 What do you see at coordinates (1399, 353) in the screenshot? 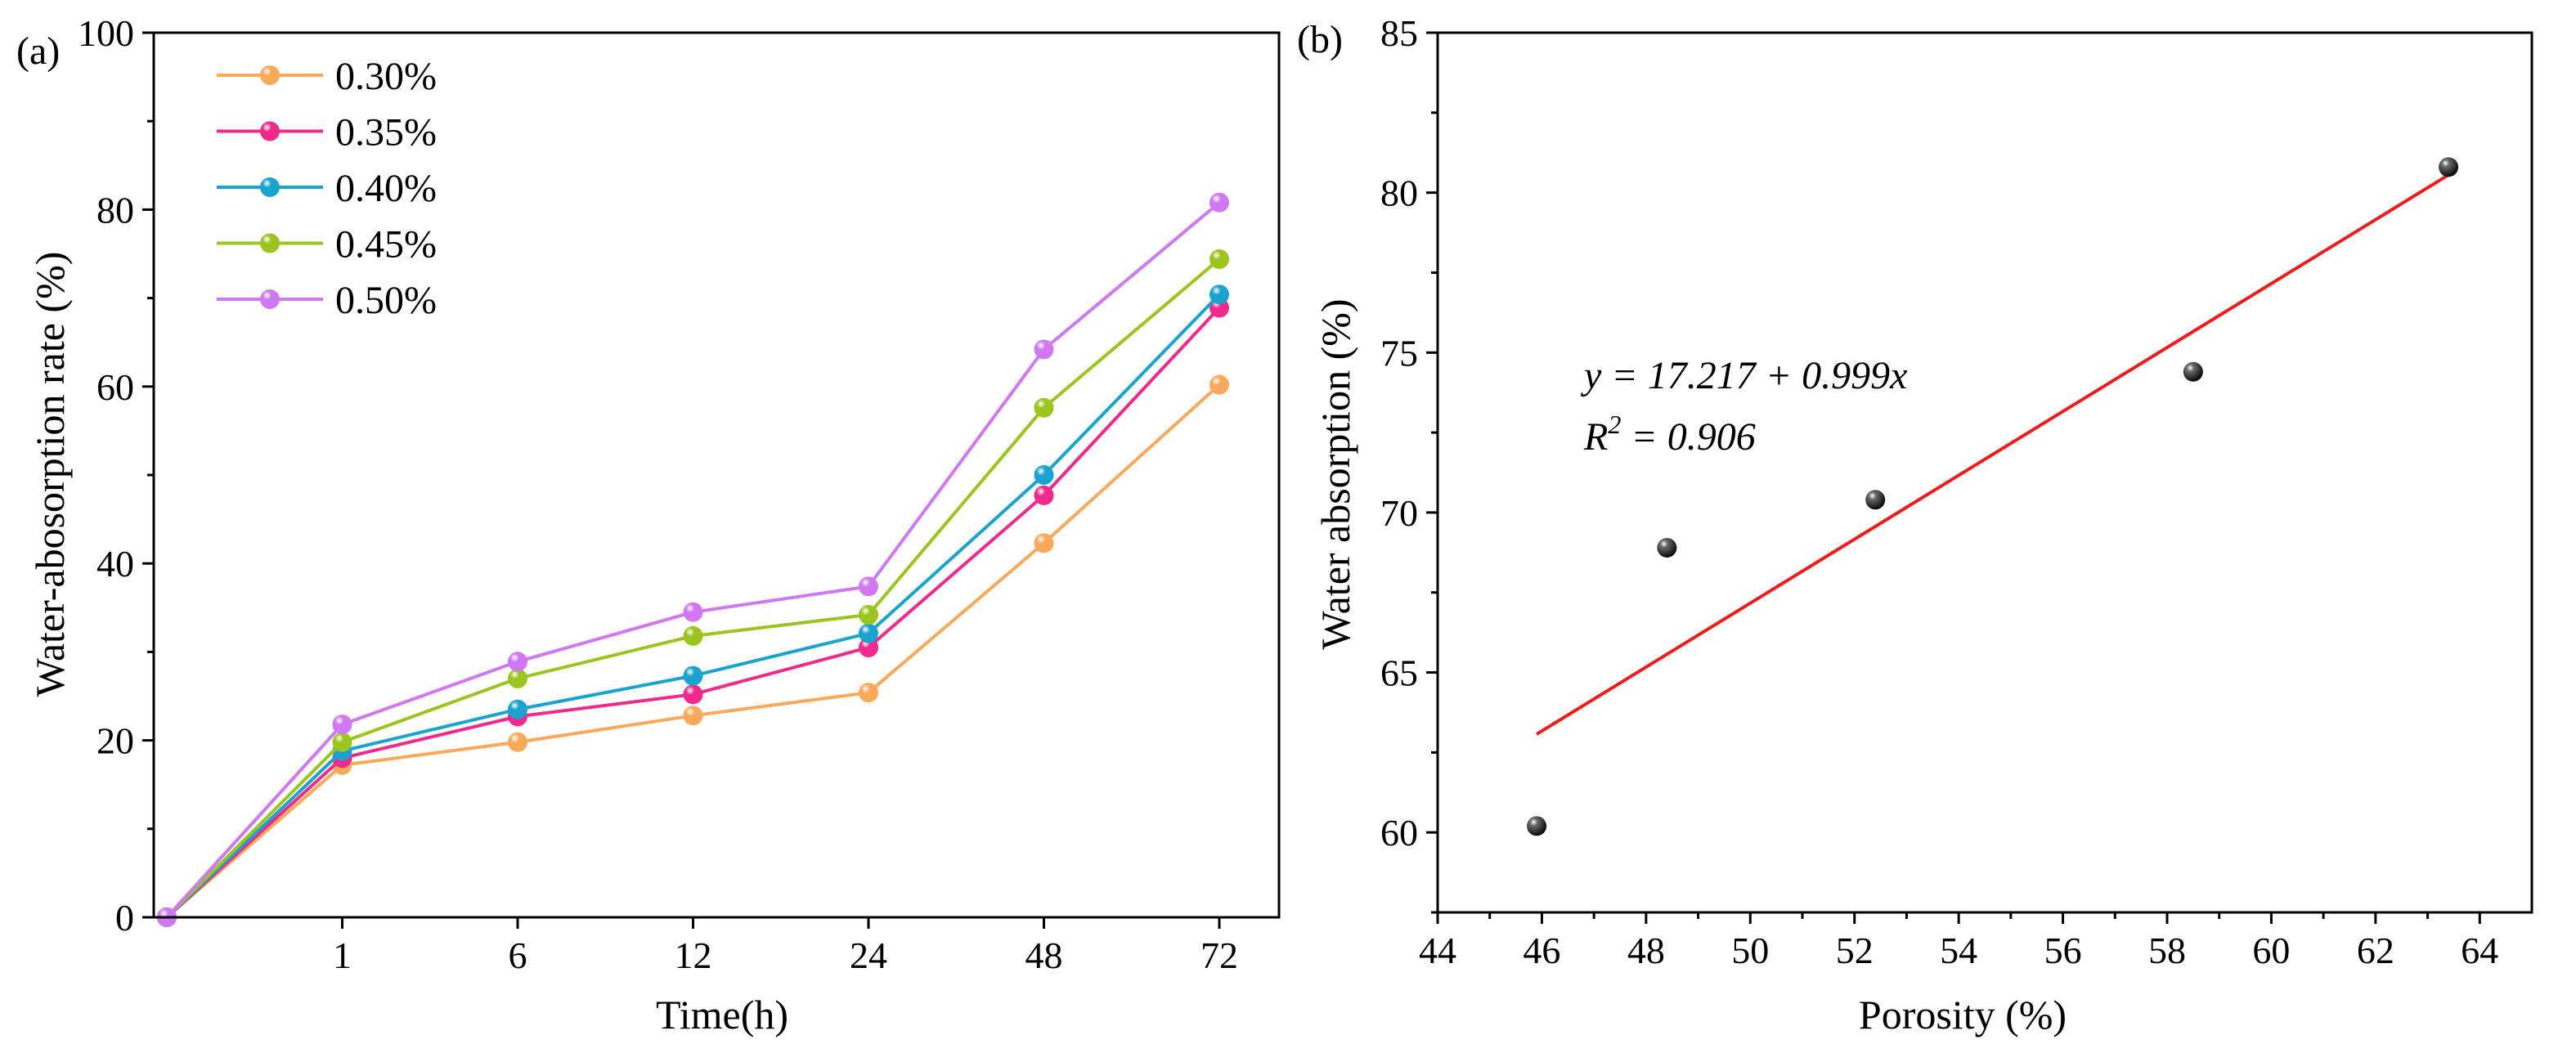
I see `y-tick-label-b: 75` at bounding box center [1399, 353].